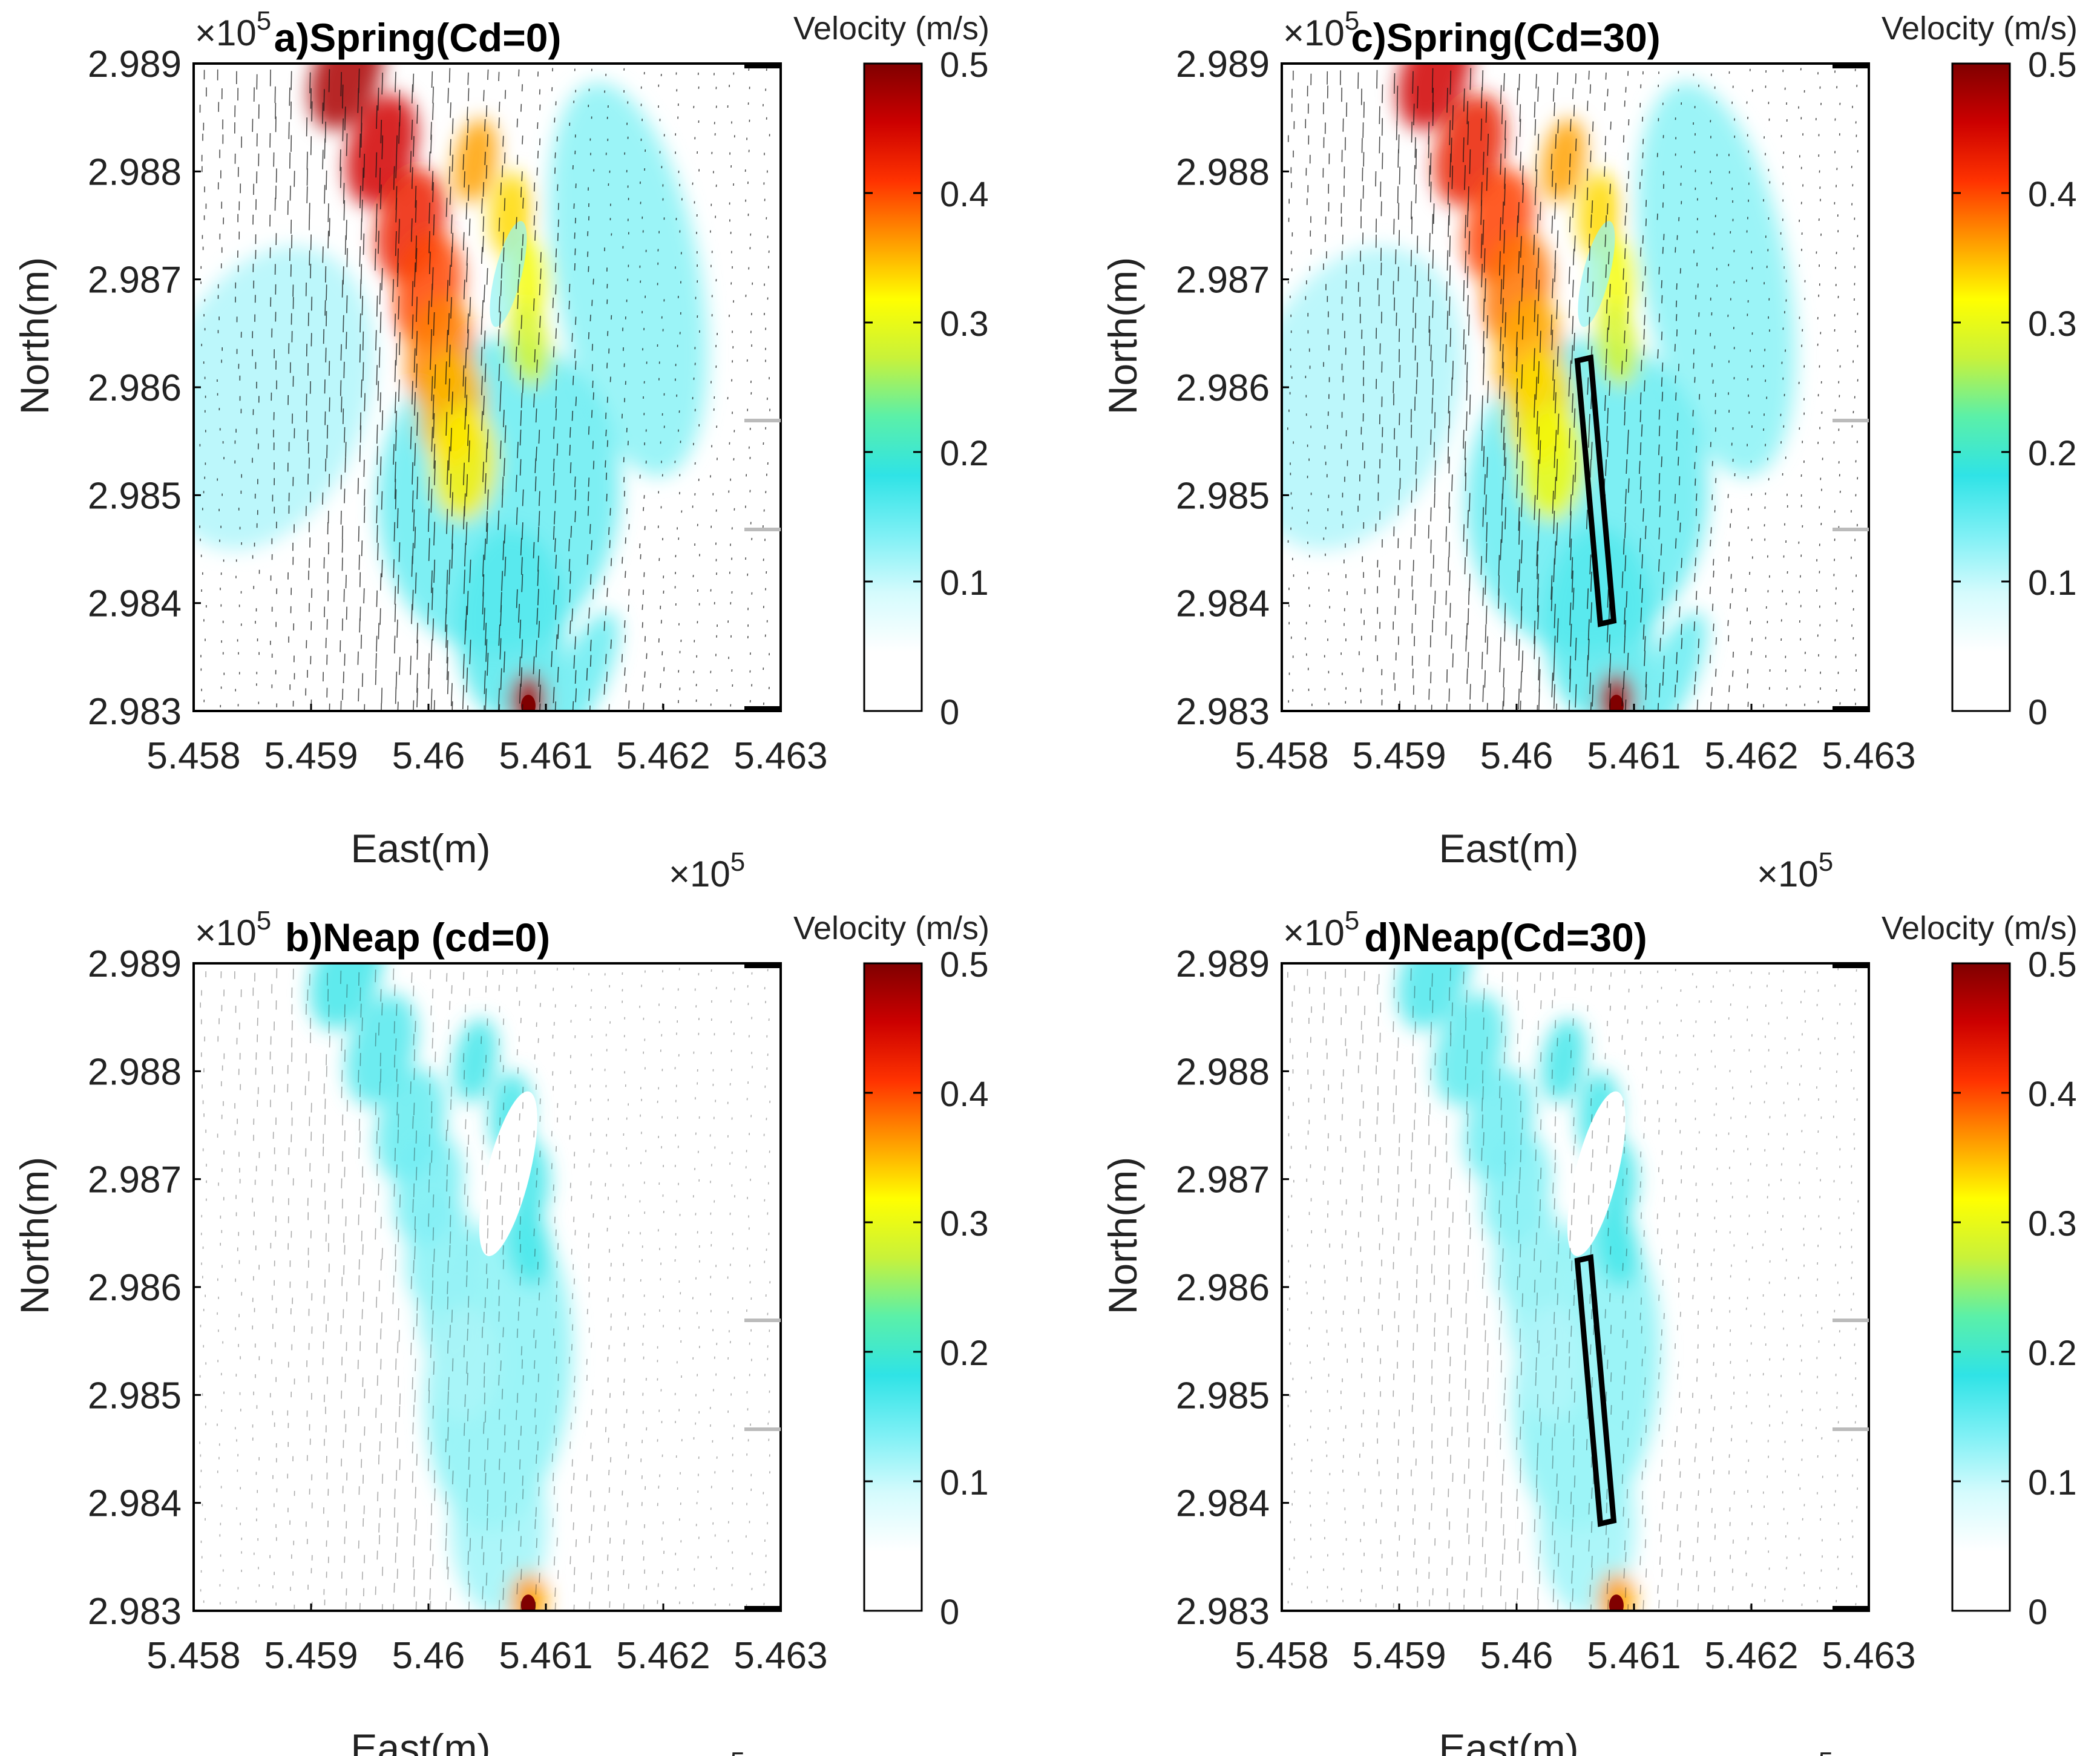  Describe the element at coordinates (1122, 1235) in the screenshot. I see `y-axis-label: North(m)` at that location.